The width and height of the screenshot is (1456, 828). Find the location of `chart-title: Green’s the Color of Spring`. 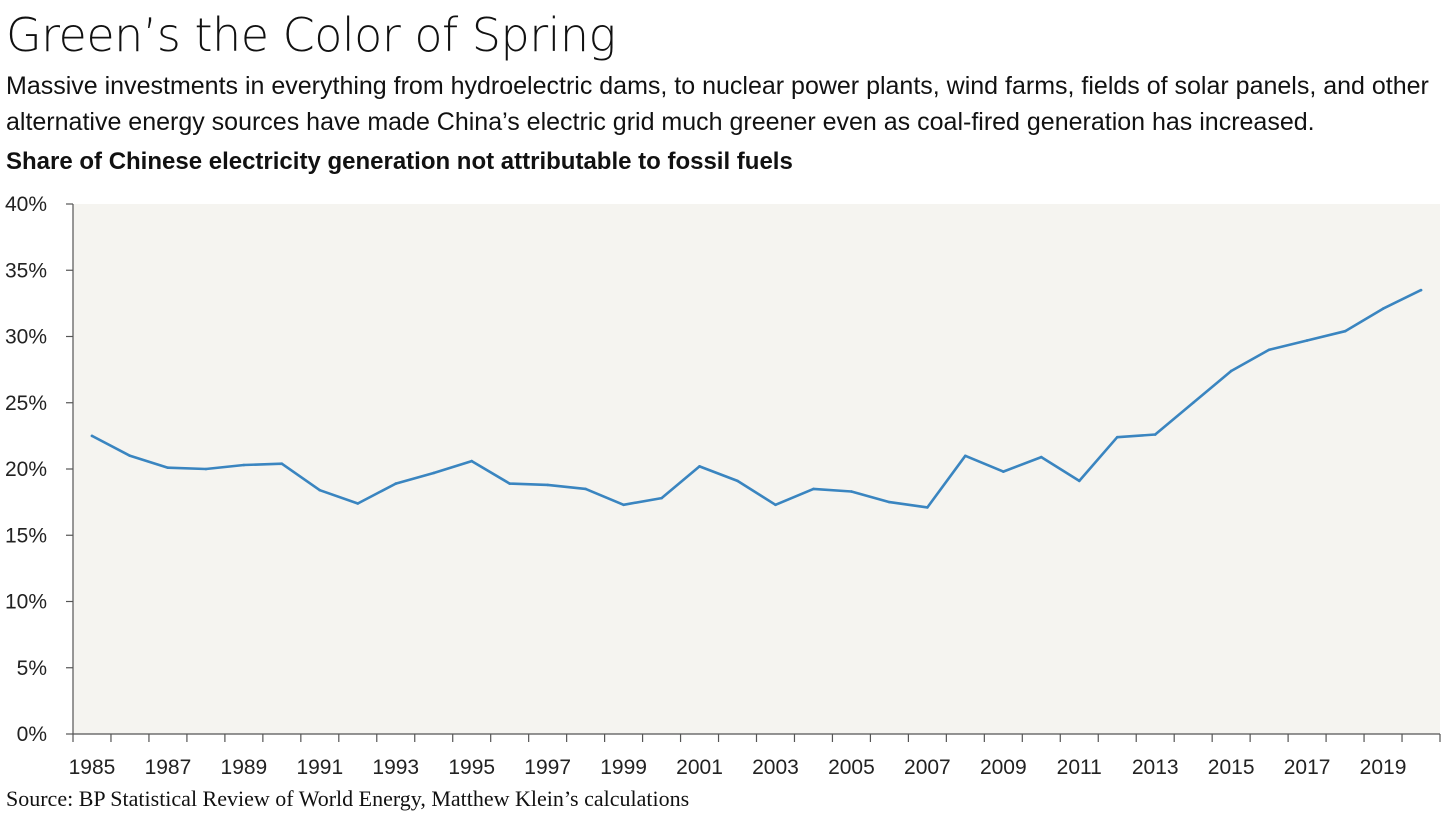

chart-title: Green’s the Color of Spring is located at coordinates (311, 35).